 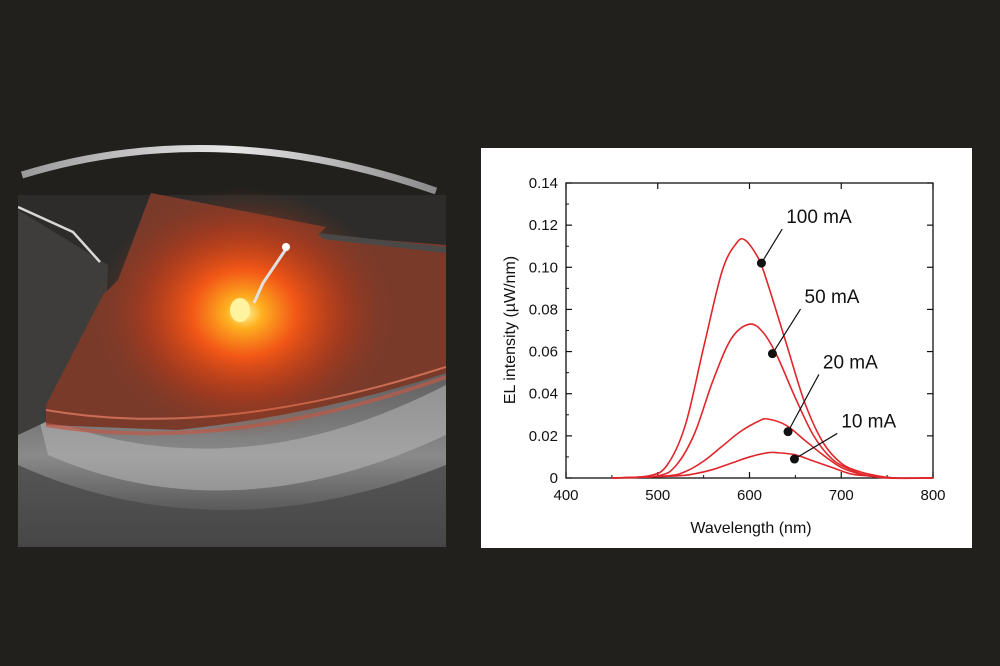 I want to click on y-axis-title: EL intensity (µW/nm), so click(x=510, y=330).